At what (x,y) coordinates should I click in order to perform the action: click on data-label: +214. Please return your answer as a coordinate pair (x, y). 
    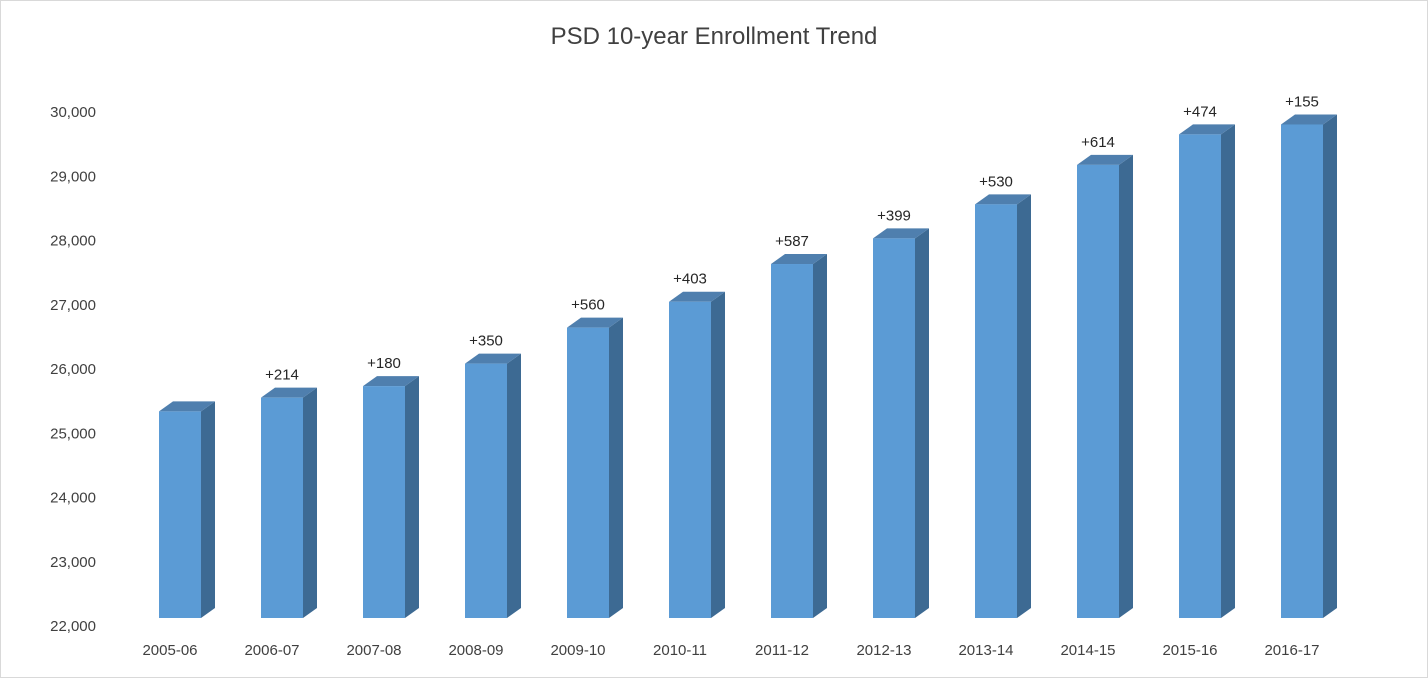
    Looking at the image, I should click on (282, 375).